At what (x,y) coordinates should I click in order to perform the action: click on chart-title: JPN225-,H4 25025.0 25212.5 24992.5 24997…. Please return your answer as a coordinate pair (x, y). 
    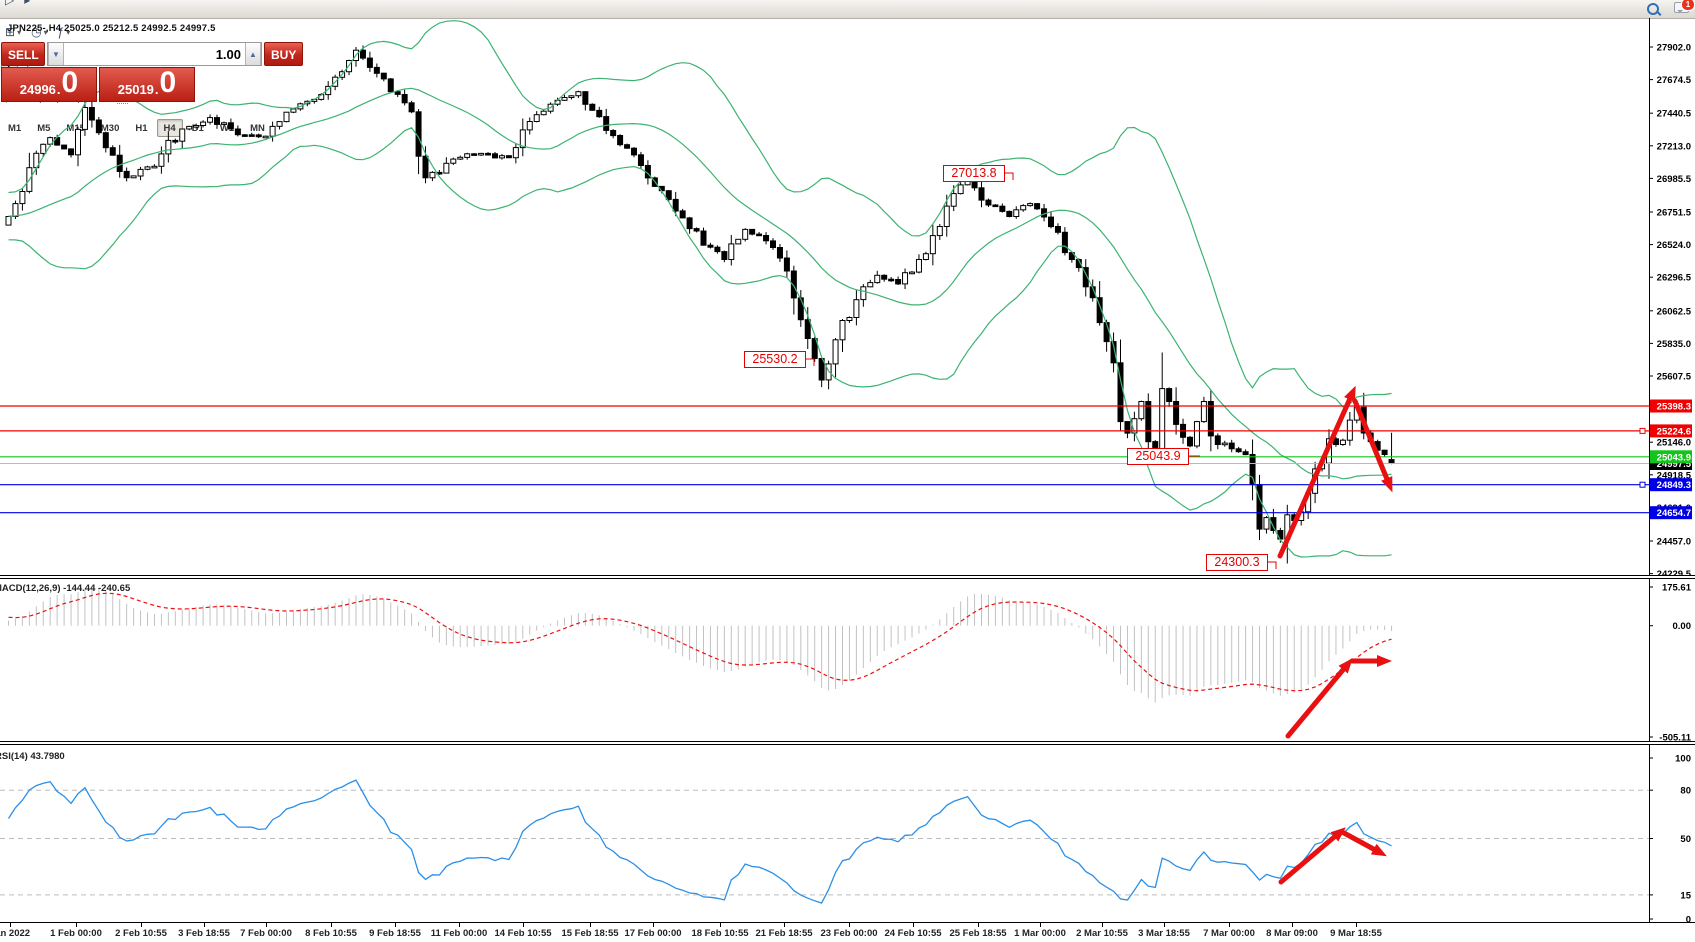
    Looking at the image, I should click on (111, 28).